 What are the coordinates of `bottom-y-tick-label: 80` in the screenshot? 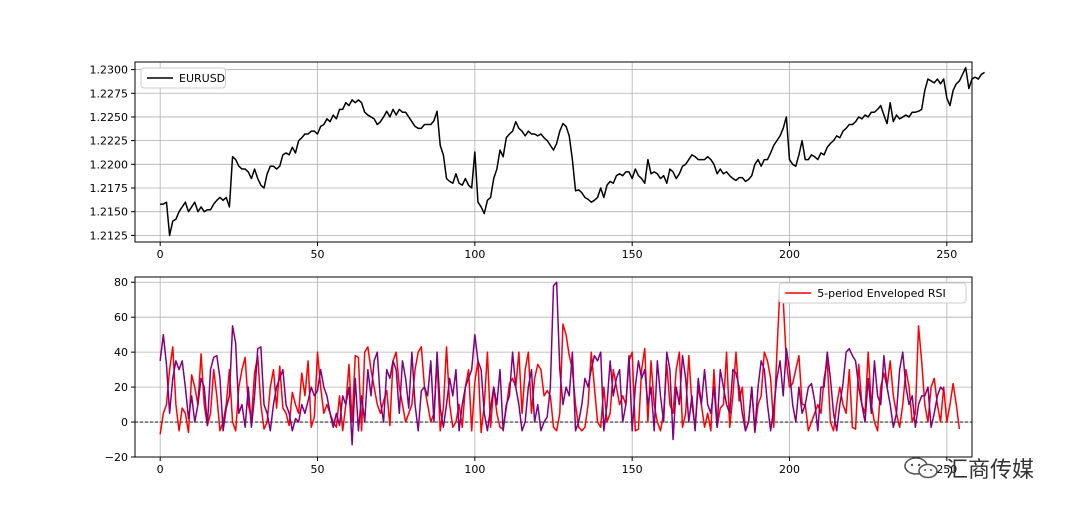 It's located at (121, 282).